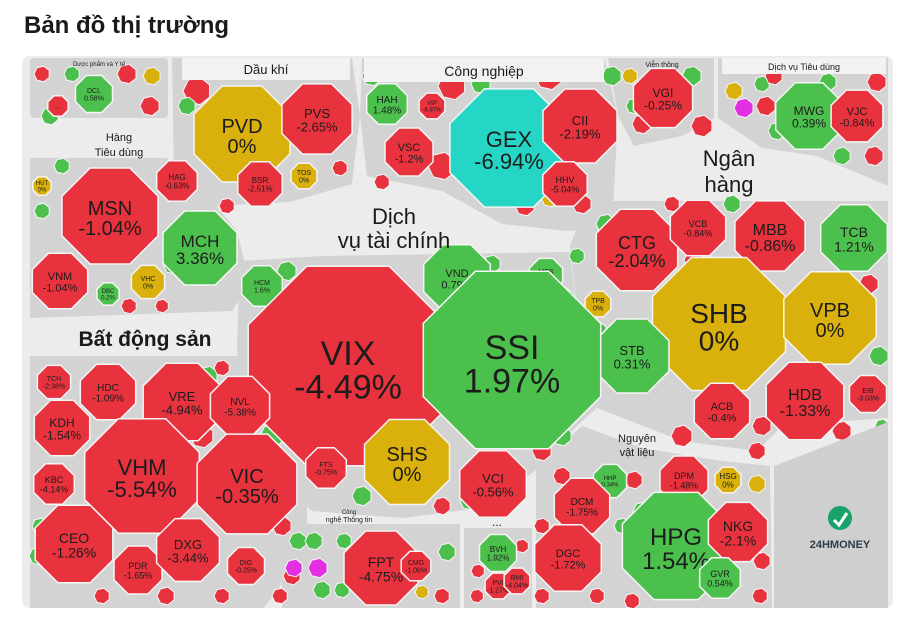 The width and height of the screenshot is (907, 619). I want to click on stock-cell-dcm: DCM-1.75%, so click(582, 506).